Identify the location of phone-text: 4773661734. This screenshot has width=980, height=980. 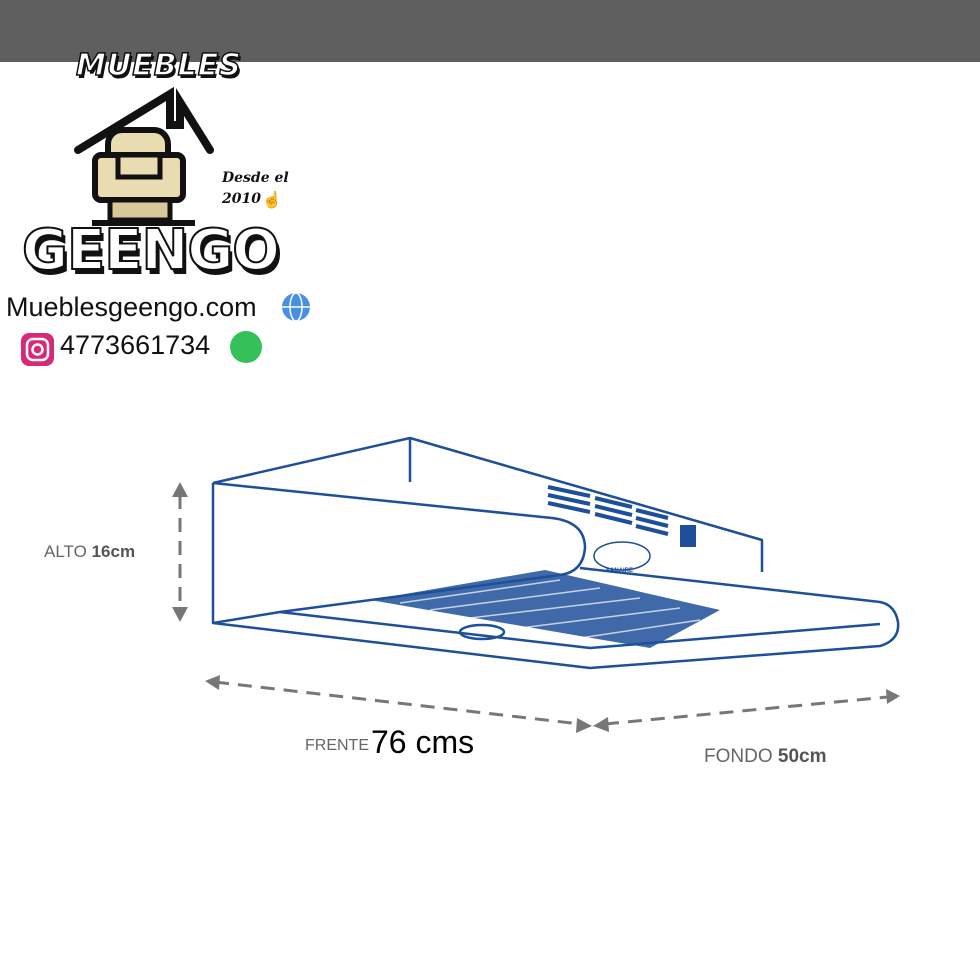
(135, 345).